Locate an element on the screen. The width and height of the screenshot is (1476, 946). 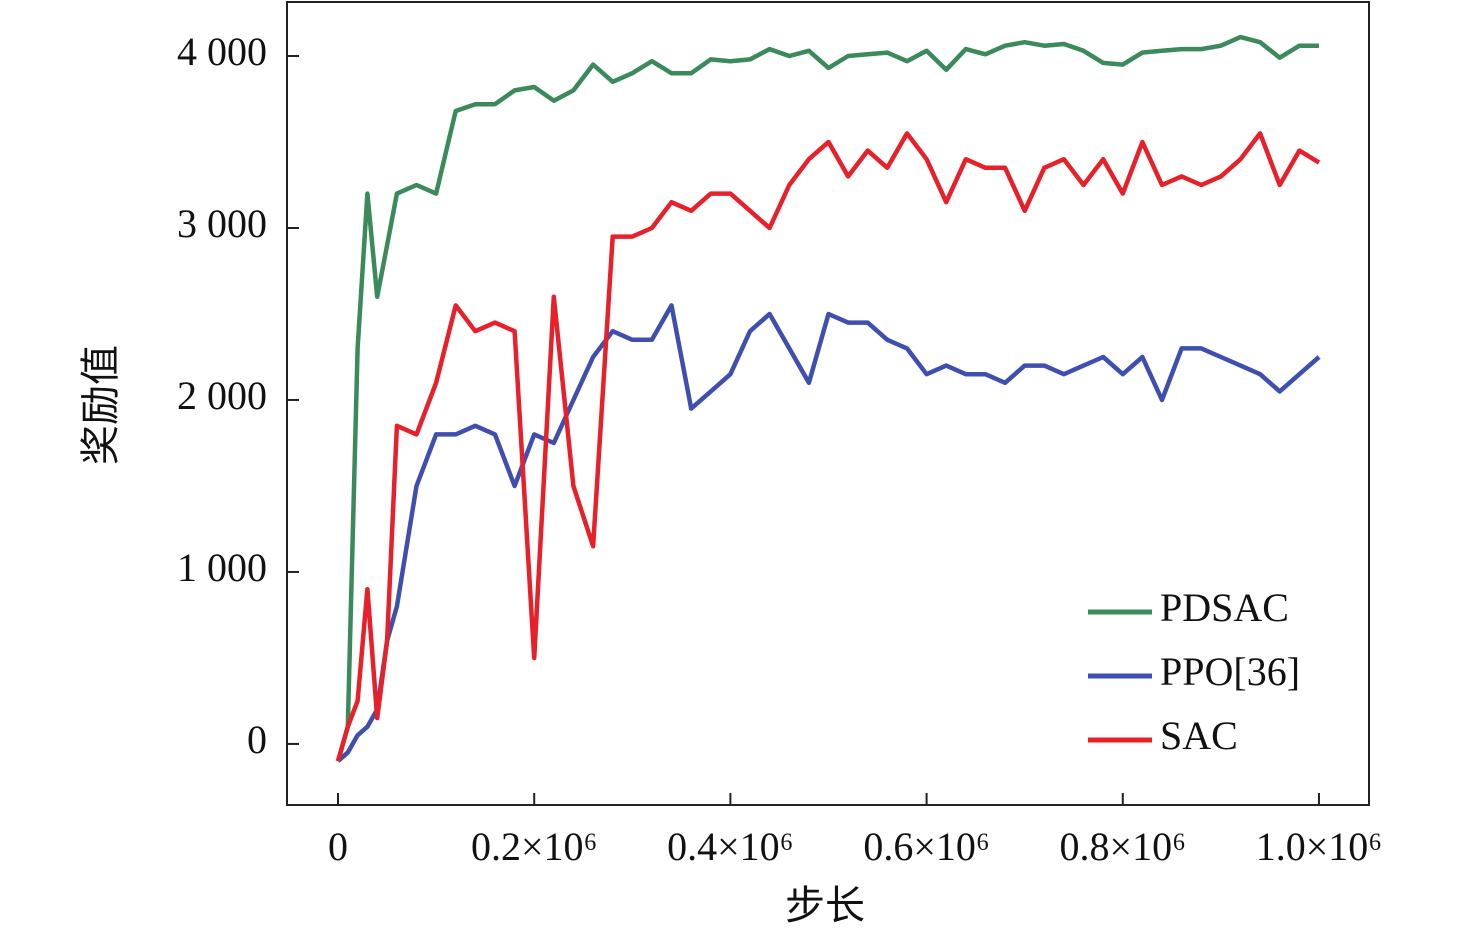
y-tick-label: 3 000 is located at coordinates (222, 223).